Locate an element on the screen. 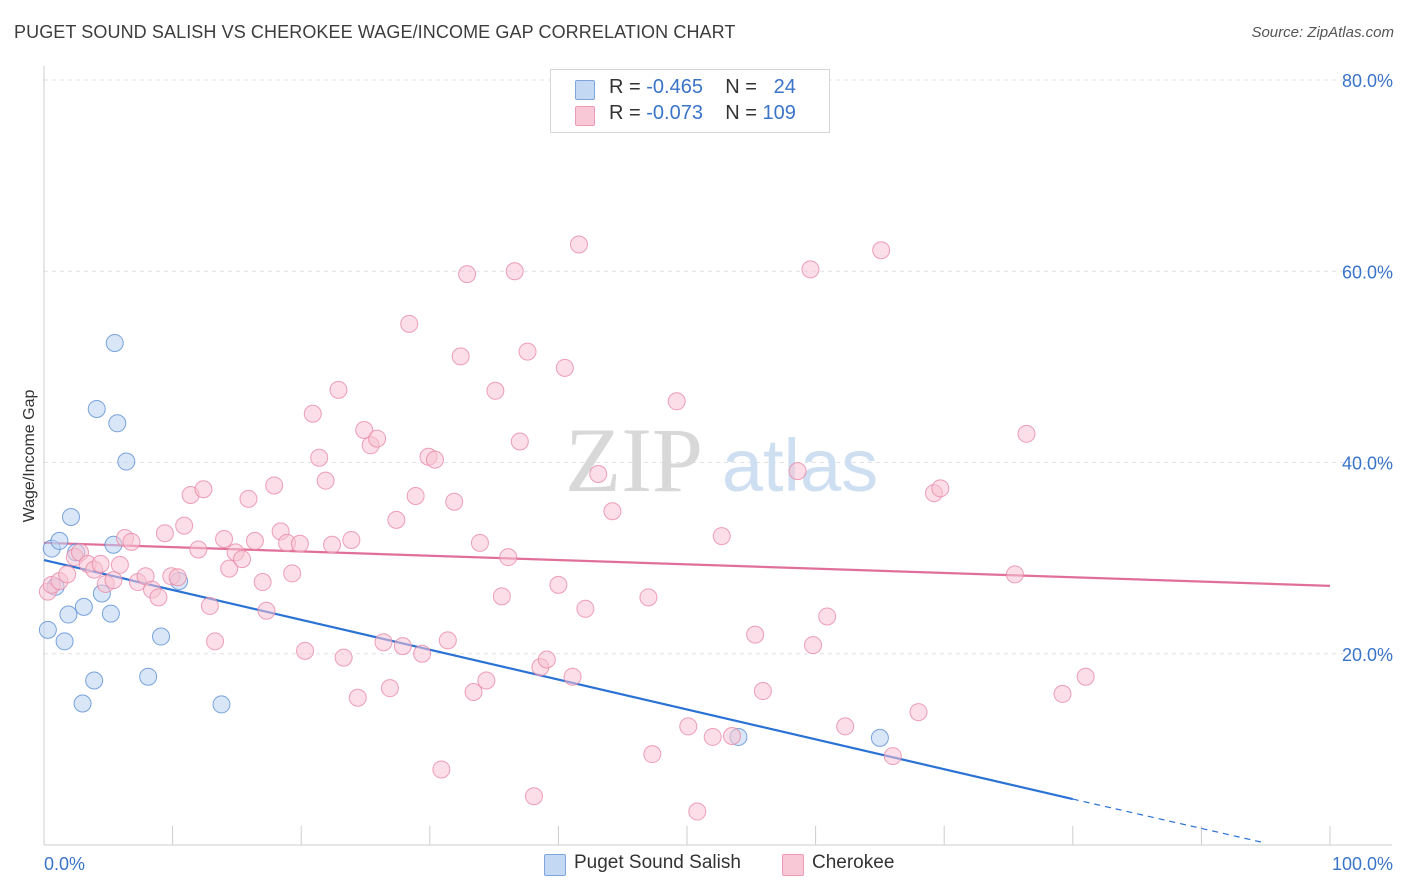 The image size is (1406, 892). legend-swatch-cherokee is located at coordinates (585, 116).